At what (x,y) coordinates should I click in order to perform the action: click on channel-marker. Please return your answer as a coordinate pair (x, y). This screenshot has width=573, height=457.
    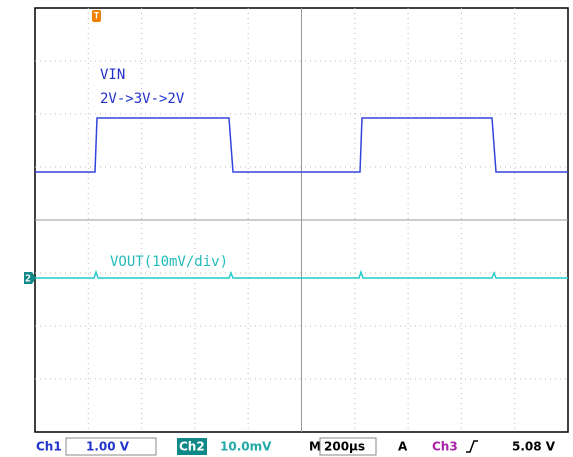
    Looking at the image, I should click on (30, 278).